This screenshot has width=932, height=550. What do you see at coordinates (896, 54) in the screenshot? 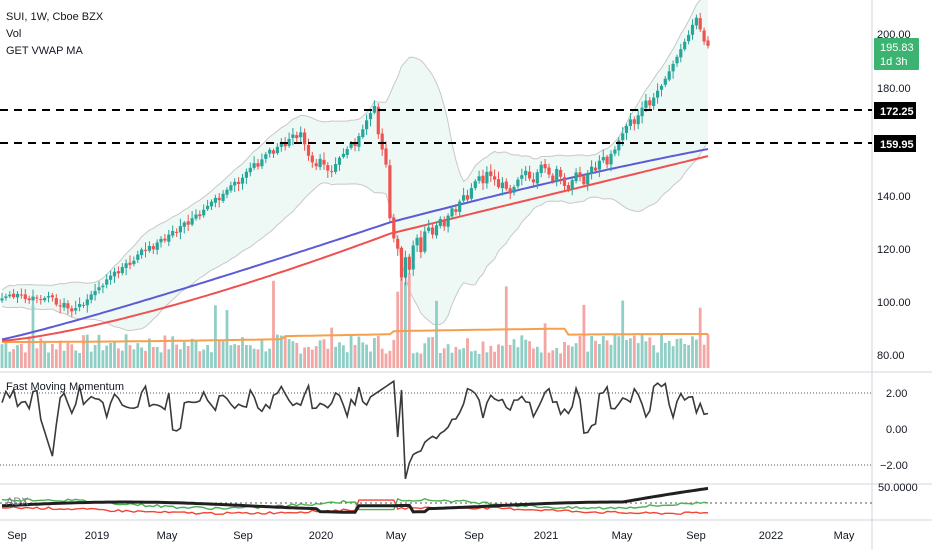
I see `last-price-badge` at bounding box center [896, 54].